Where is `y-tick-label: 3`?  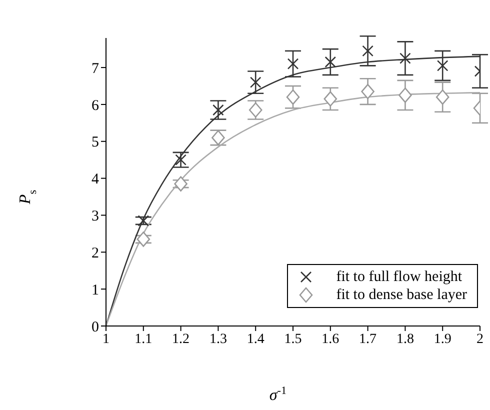
y-tick-label: 3 is located at coordinates (95, 216).